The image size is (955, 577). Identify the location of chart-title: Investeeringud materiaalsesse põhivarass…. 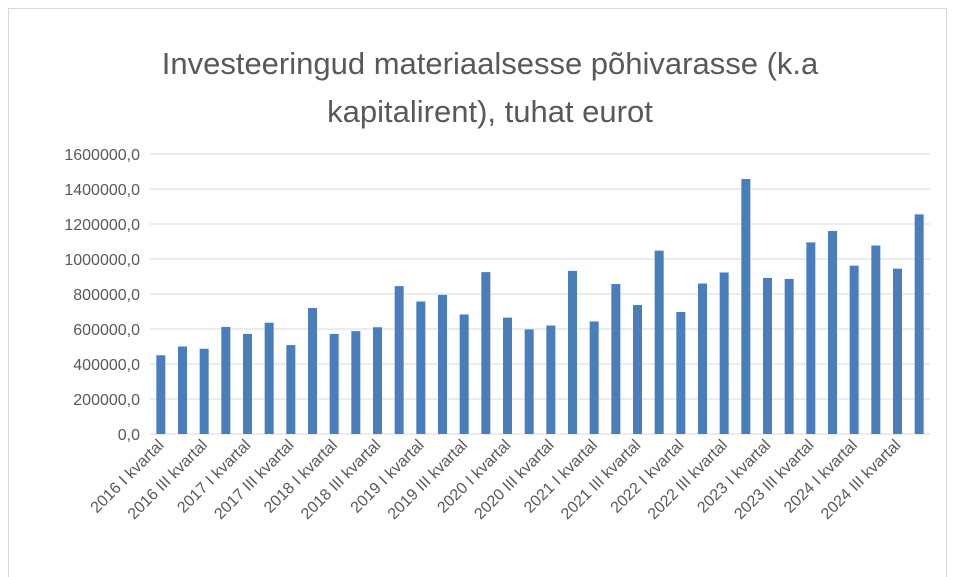
(490, 87).